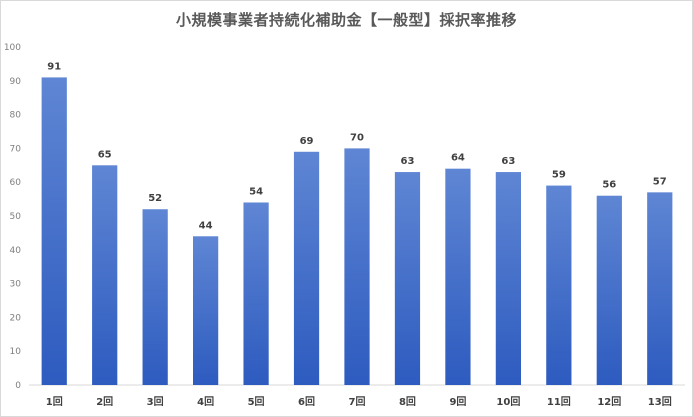  I want to click on x-tick-label: 2回, so click(104, 402).